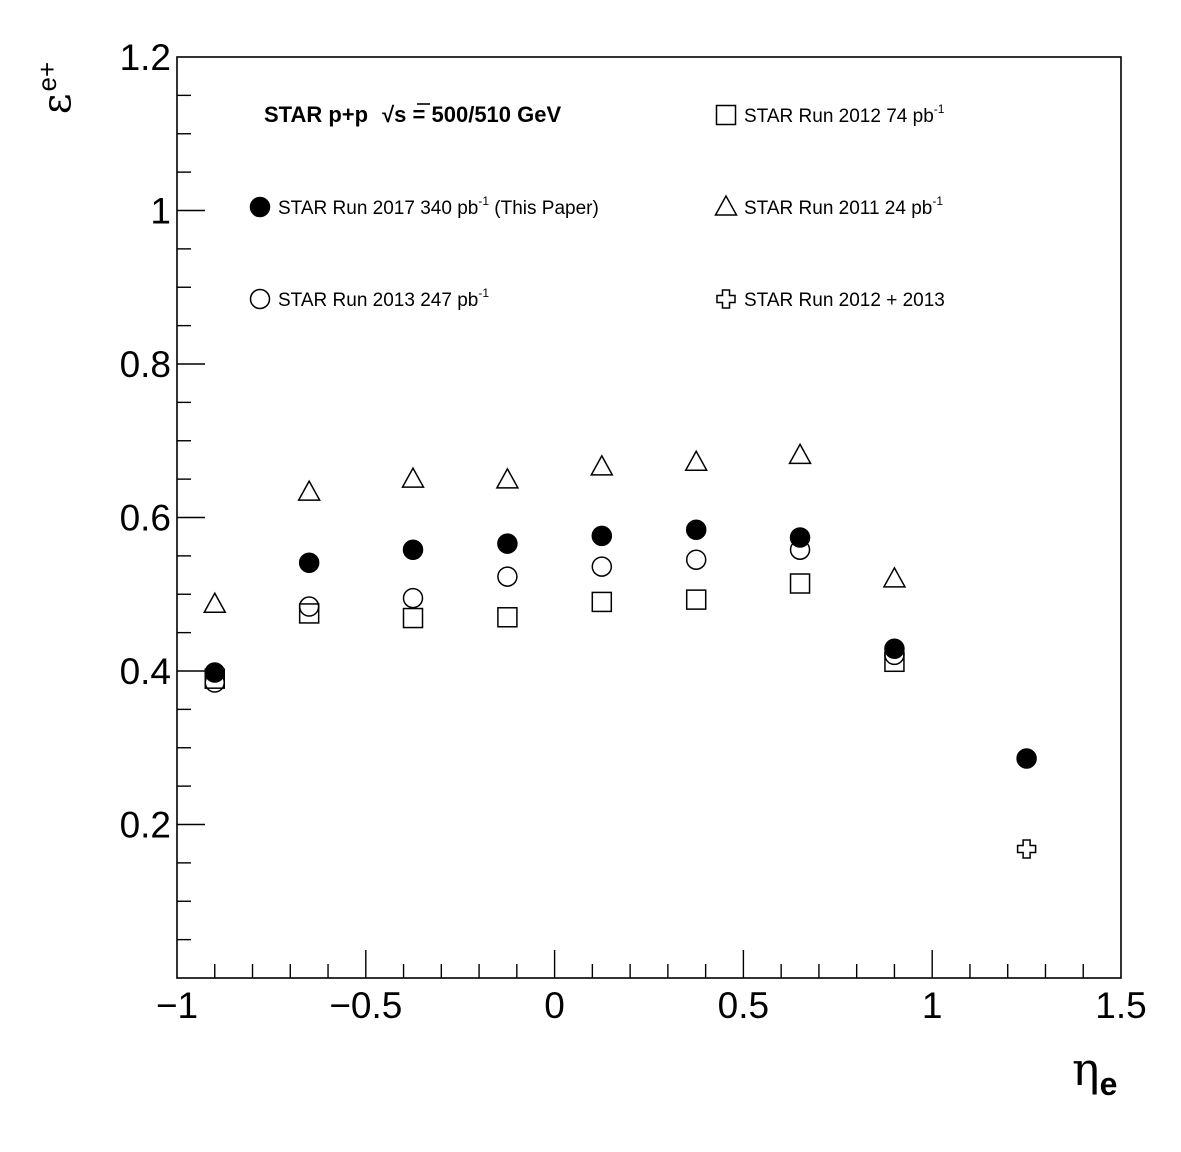 This screenshot has height=1152, width=1181. I want to click on legend-label-run2013: STAR Run 2013 247 pb-1, so click(383, 298).